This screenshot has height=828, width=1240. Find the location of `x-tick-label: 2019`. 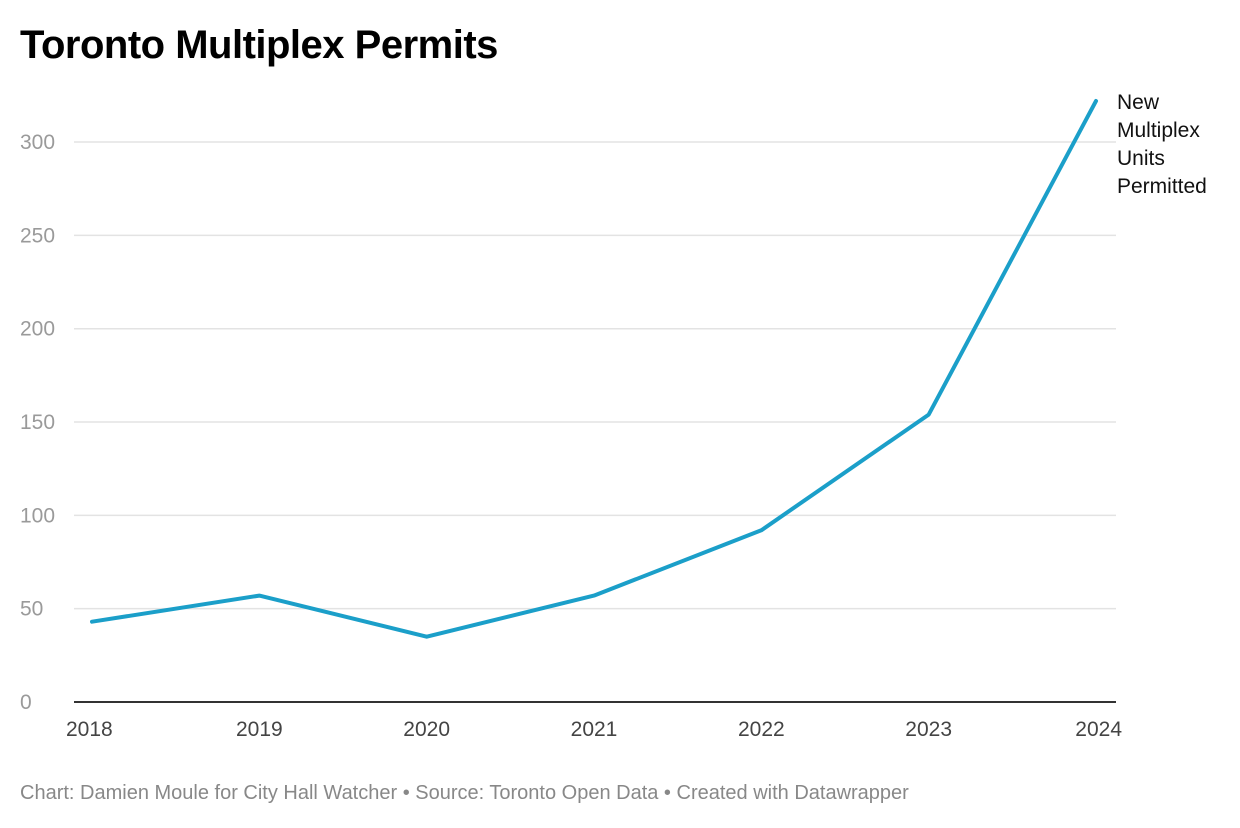

x-tick-label: 2019 is located at coordinates (259, 729).